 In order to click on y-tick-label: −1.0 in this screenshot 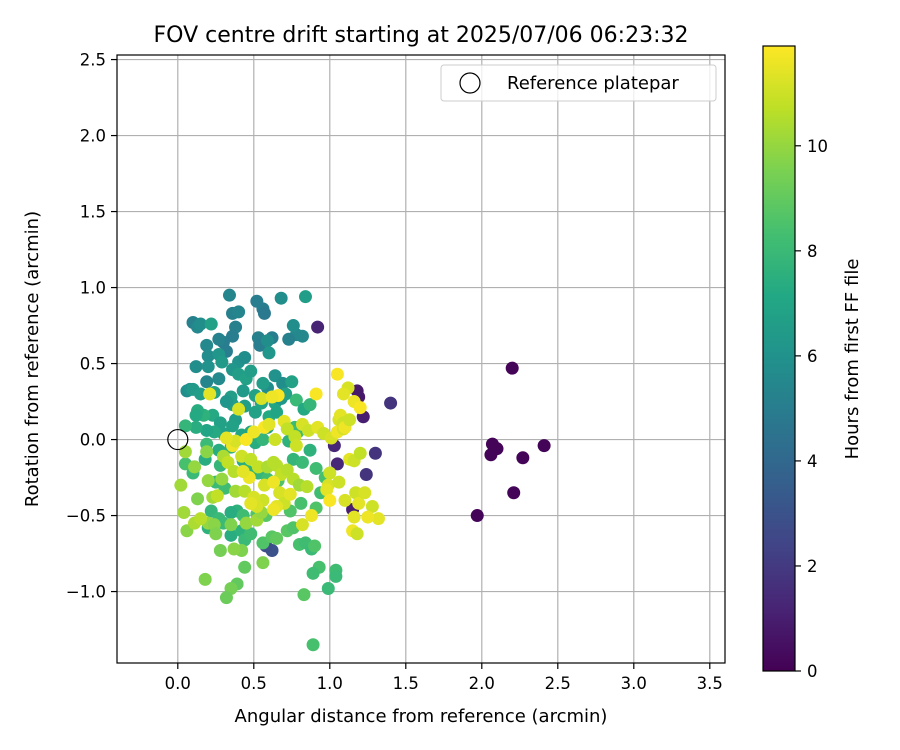, I will do `click(86, 592)`.